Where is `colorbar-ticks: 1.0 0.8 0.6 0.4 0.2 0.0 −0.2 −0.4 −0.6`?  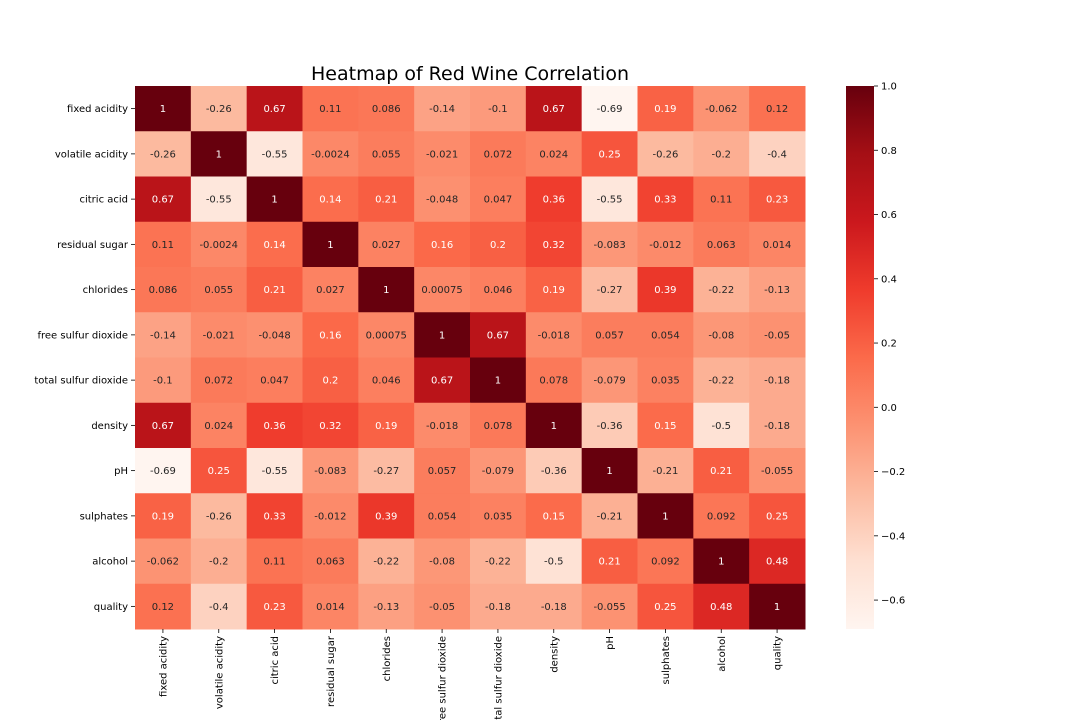 colorbar-ticks: 1.0 0.8 0.6 0.4 0.2 0.0 −0.2 −0.4 −0.6 is located at coordinates (889, 344).